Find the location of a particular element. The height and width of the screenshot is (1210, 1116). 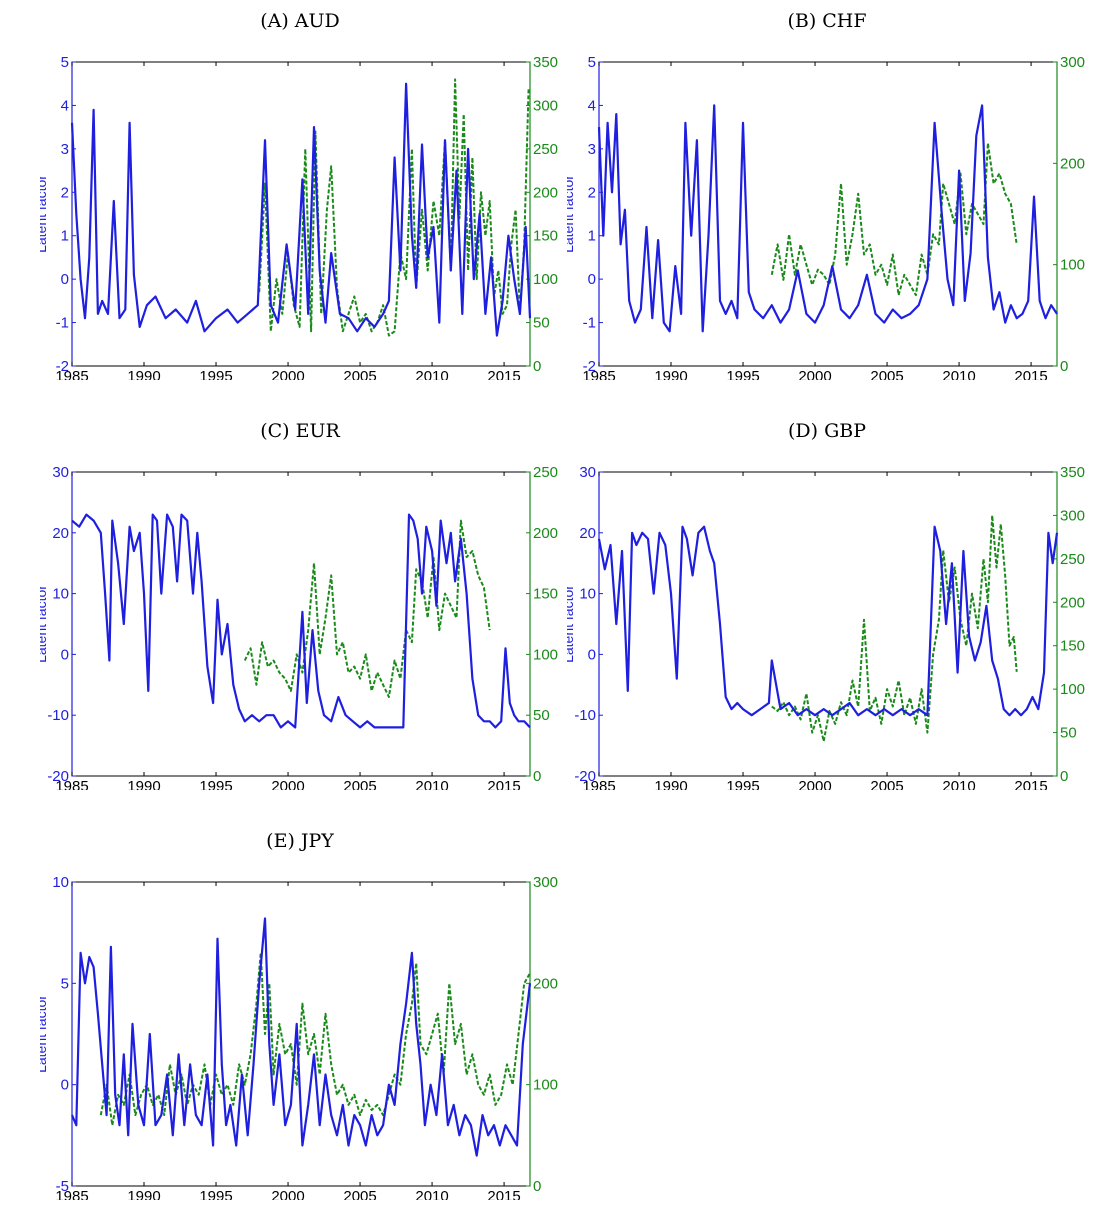

y2-tick-label: 150 is located at coordinates (545, 236).